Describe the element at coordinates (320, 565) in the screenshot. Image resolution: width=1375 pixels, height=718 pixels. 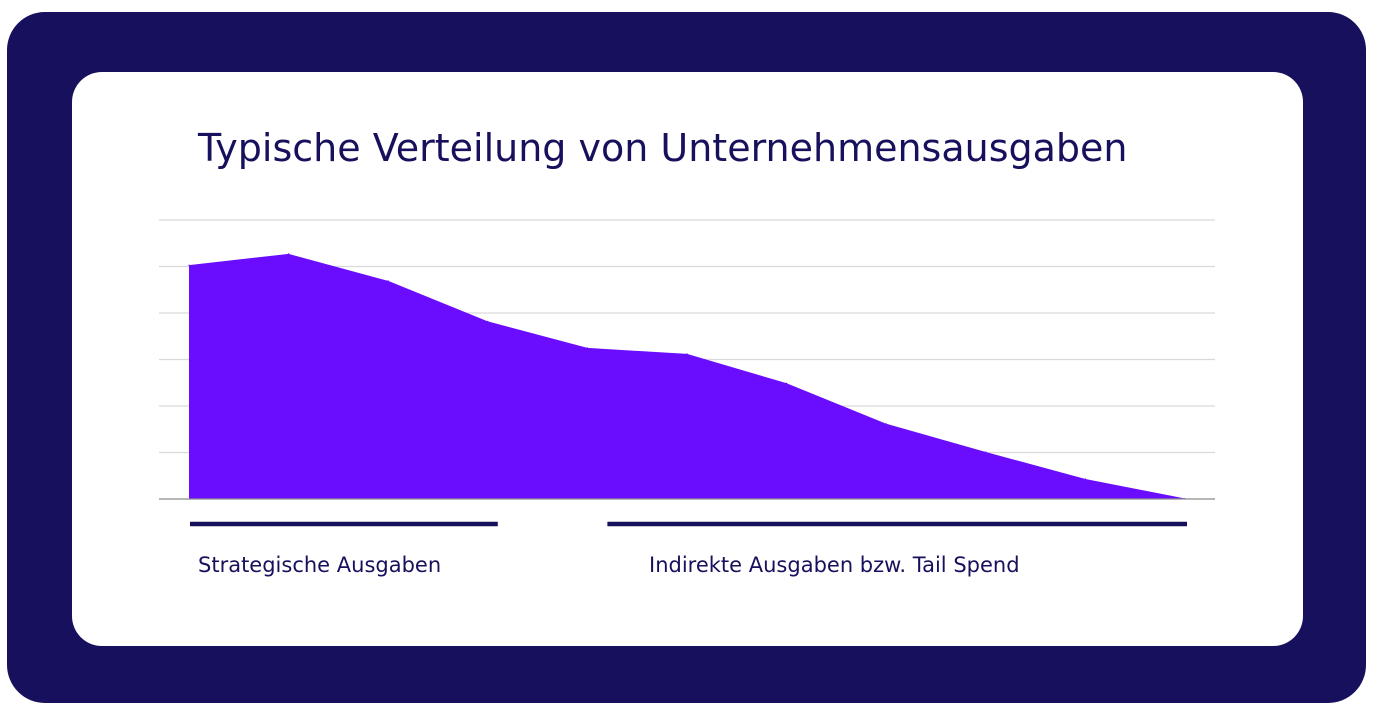
I see `segment-label-strategic: Strategische Ausgaben` at that location.